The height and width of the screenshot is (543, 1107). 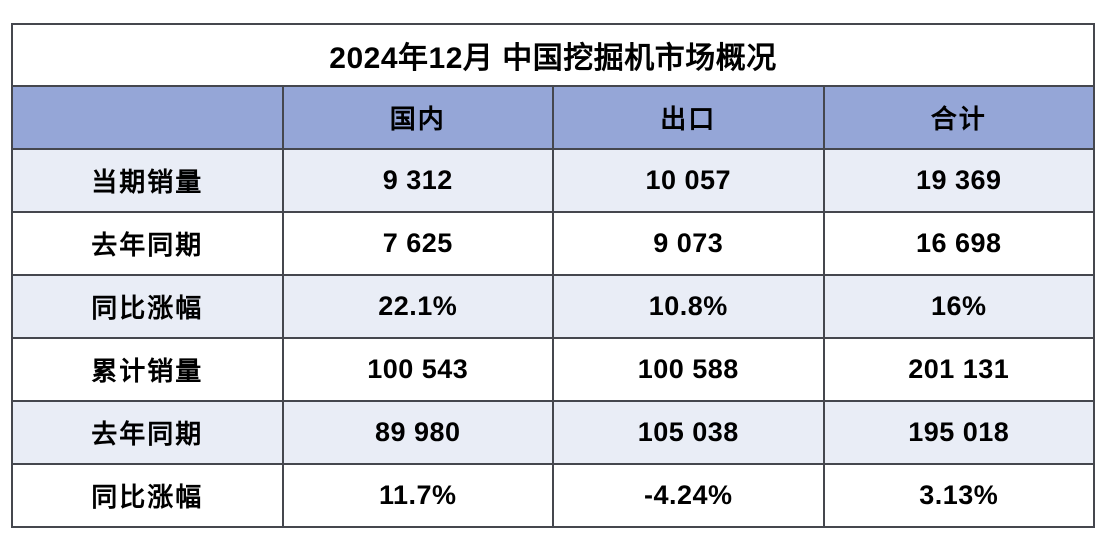 I want to click on table-title-row: 2024年12月 中国挖掘机市场概况, so click(x=553, y=55).